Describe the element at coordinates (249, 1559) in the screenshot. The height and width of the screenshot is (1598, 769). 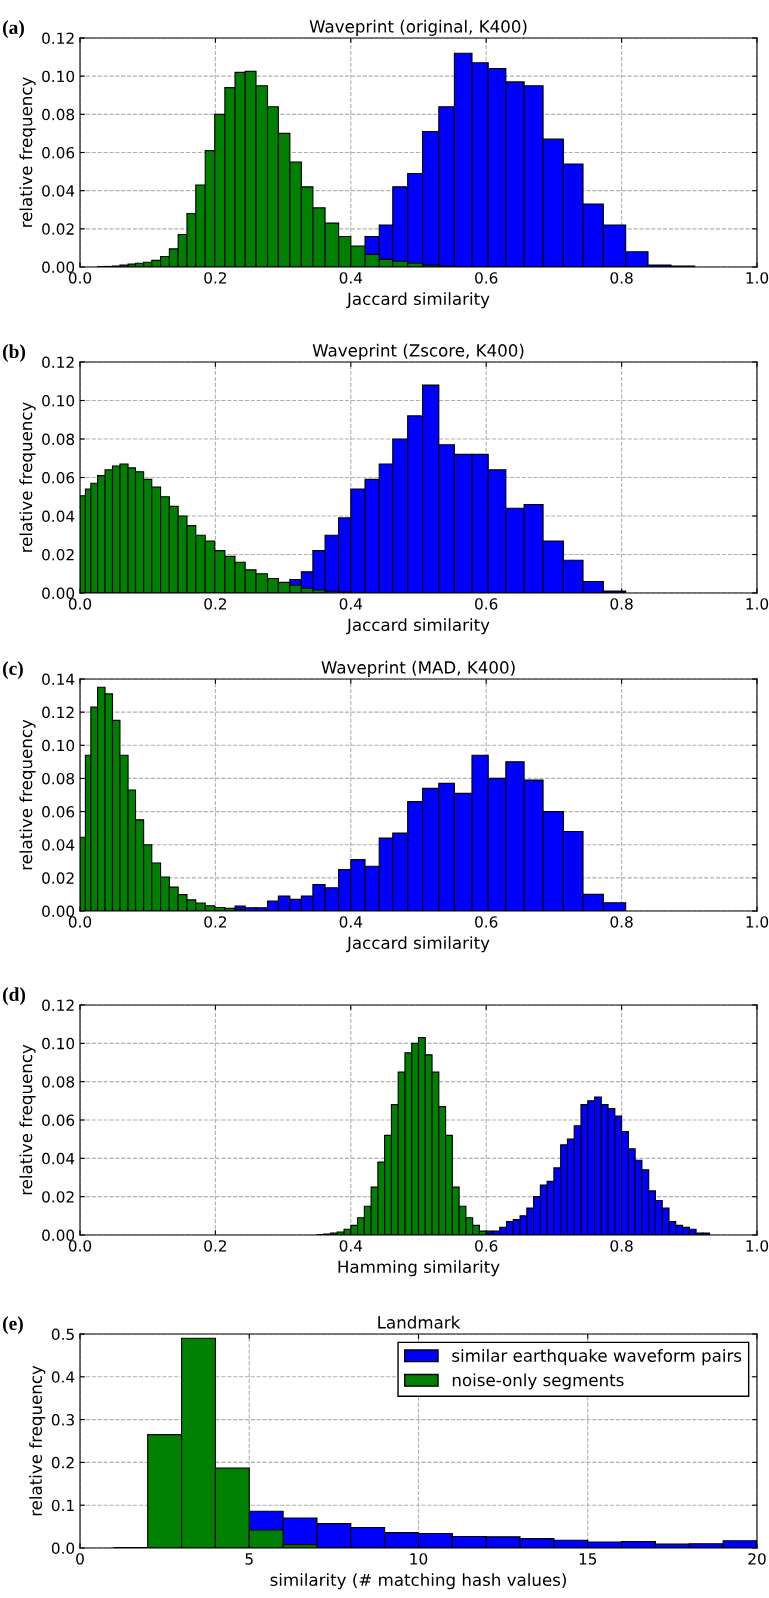
I see `x-tick-label: 5` at that location.